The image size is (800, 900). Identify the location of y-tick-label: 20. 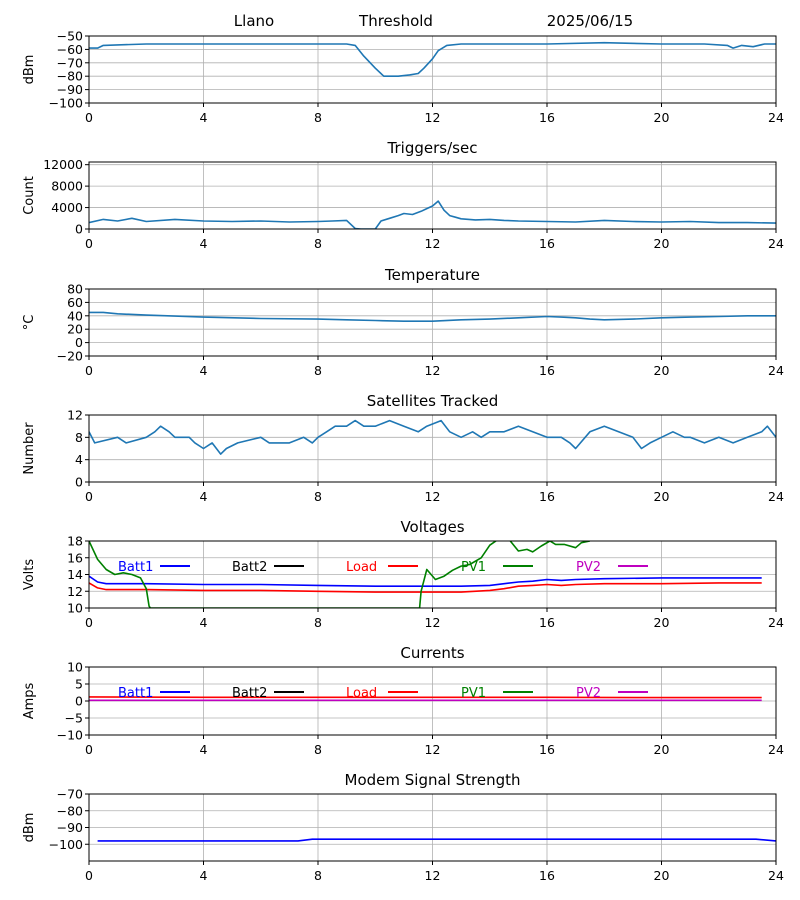
(75, 329).